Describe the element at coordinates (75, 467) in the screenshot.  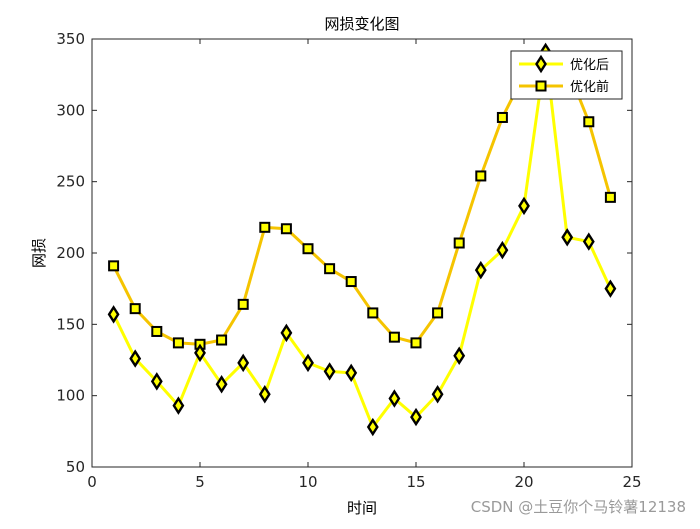
I see `y-tick-label: 50` at that location.